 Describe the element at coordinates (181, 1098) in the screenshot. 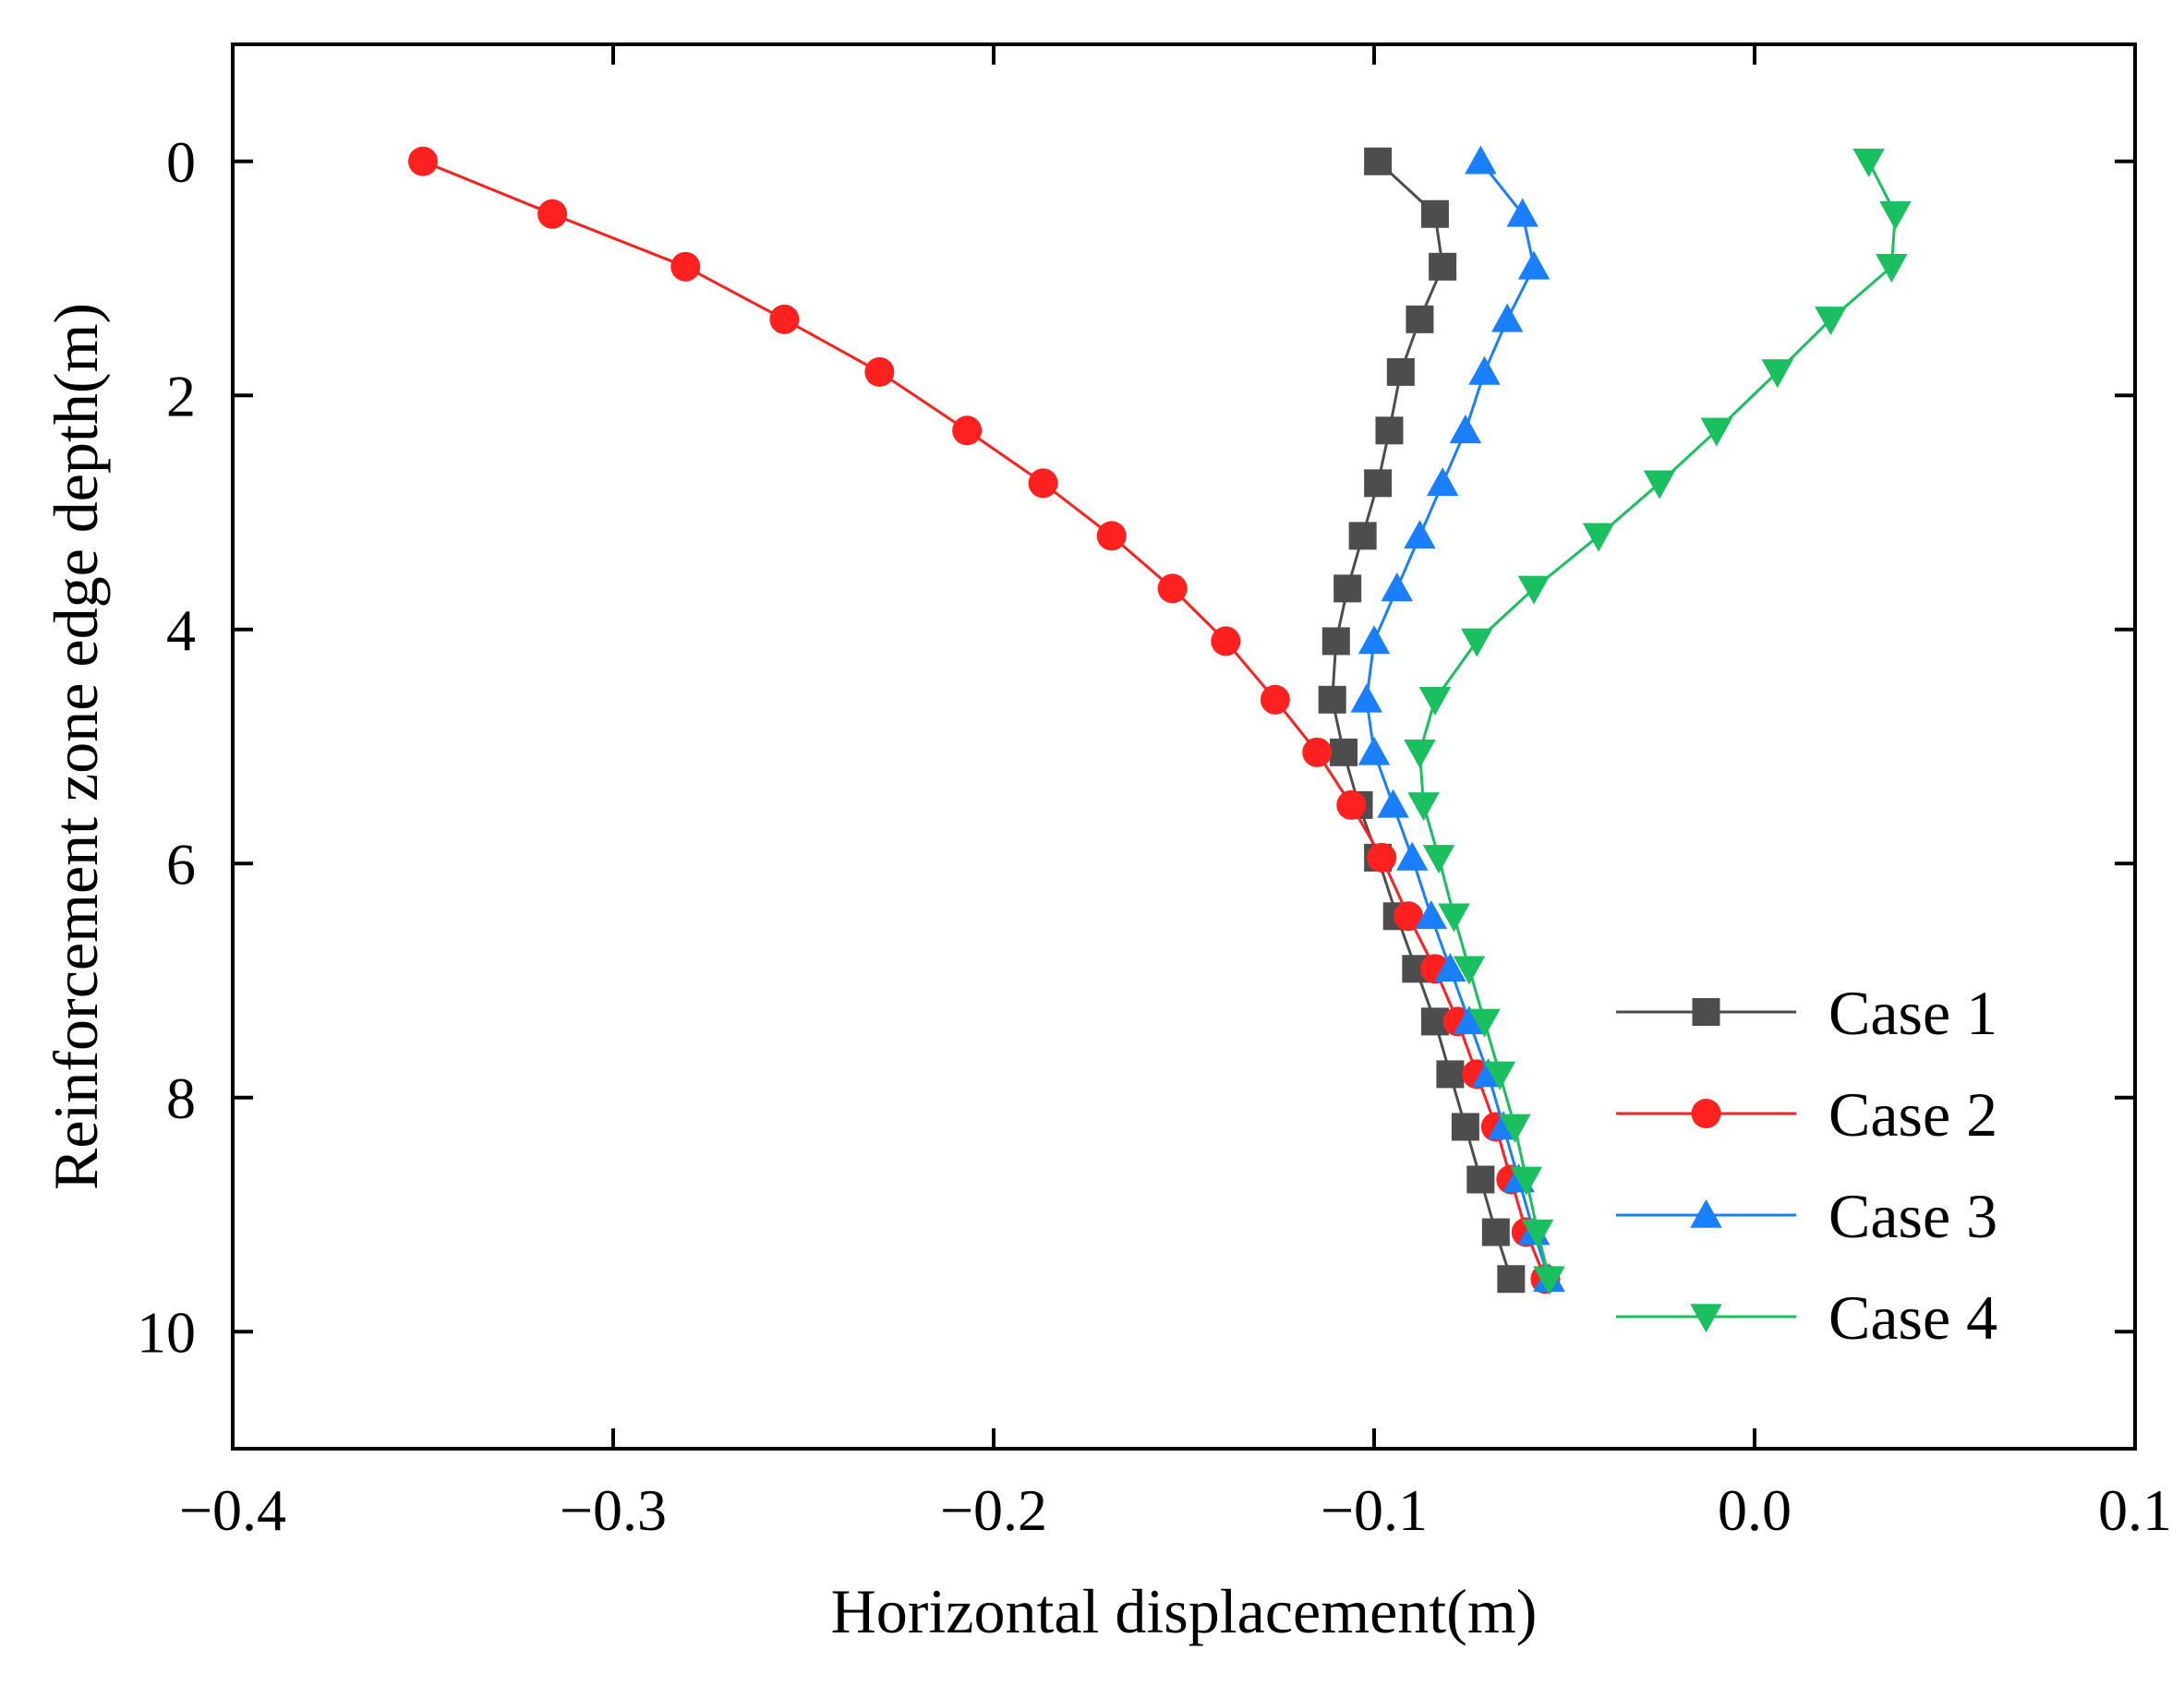

I see `y-tick-label: 8` at that location.